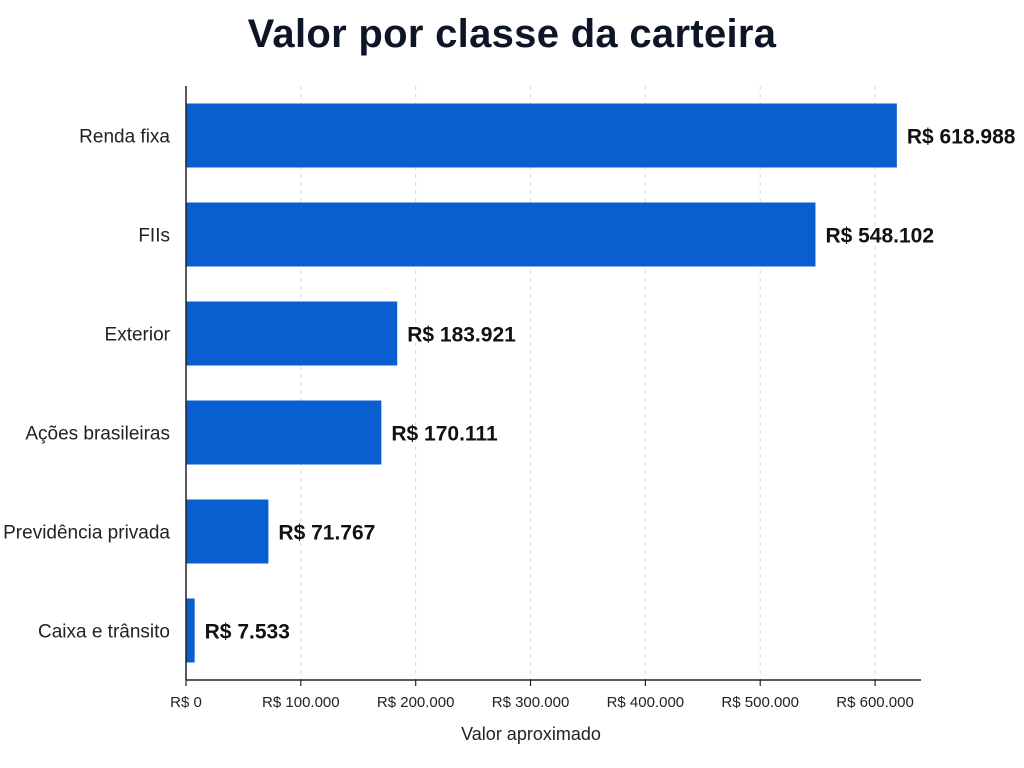  Describe the element at coordinates (86, 533) in the screenshot. I see `category-label: Previdência privada` at that location.